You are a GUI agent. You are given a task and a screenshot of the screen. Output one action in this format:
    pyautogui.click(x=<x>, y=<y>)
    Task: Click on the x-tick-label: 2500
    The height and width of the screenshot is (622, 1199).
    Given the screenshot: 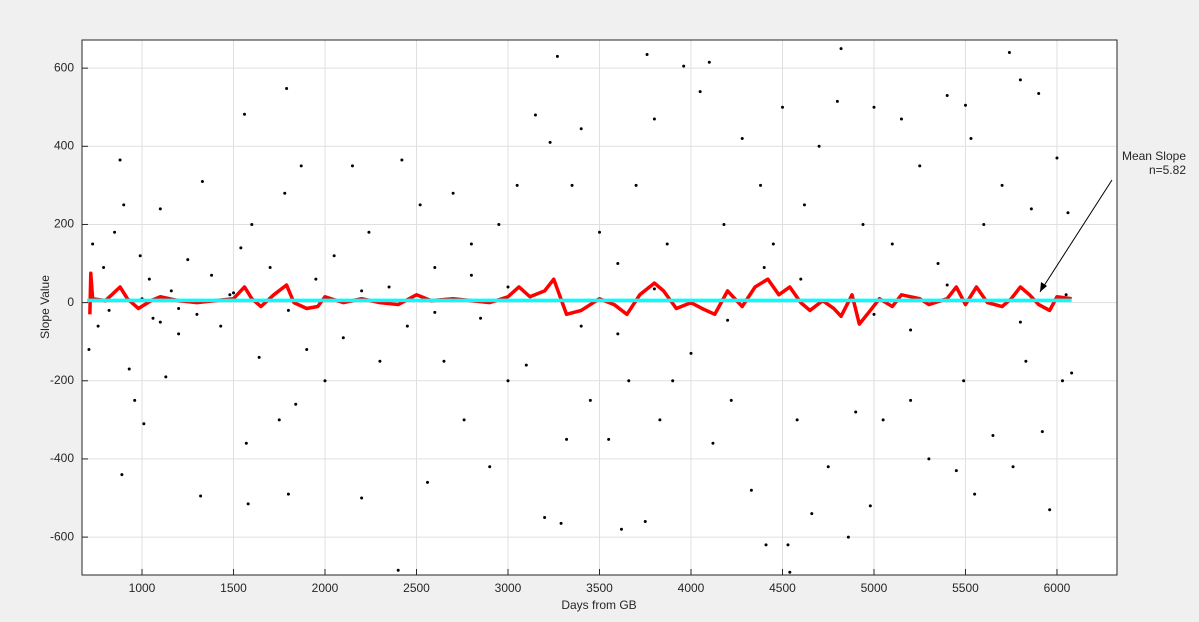 What is the action you would take?
    pyautogui.click(x=416, y=588)
    